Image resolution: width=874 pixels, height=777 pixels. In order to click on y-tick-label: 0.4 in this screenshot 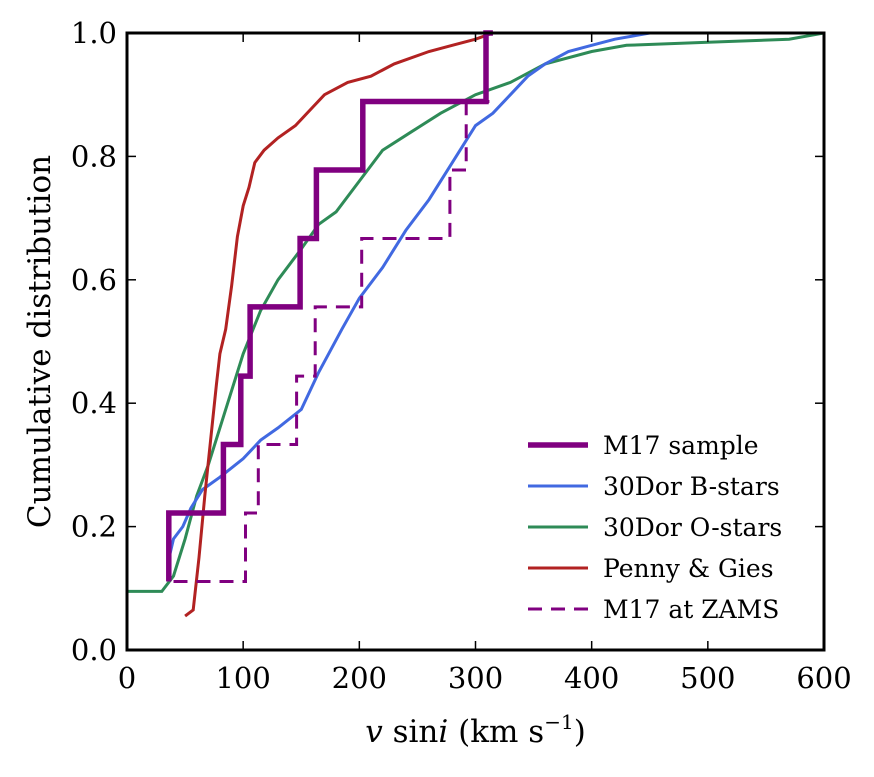, I will do `click(94, 403)`.